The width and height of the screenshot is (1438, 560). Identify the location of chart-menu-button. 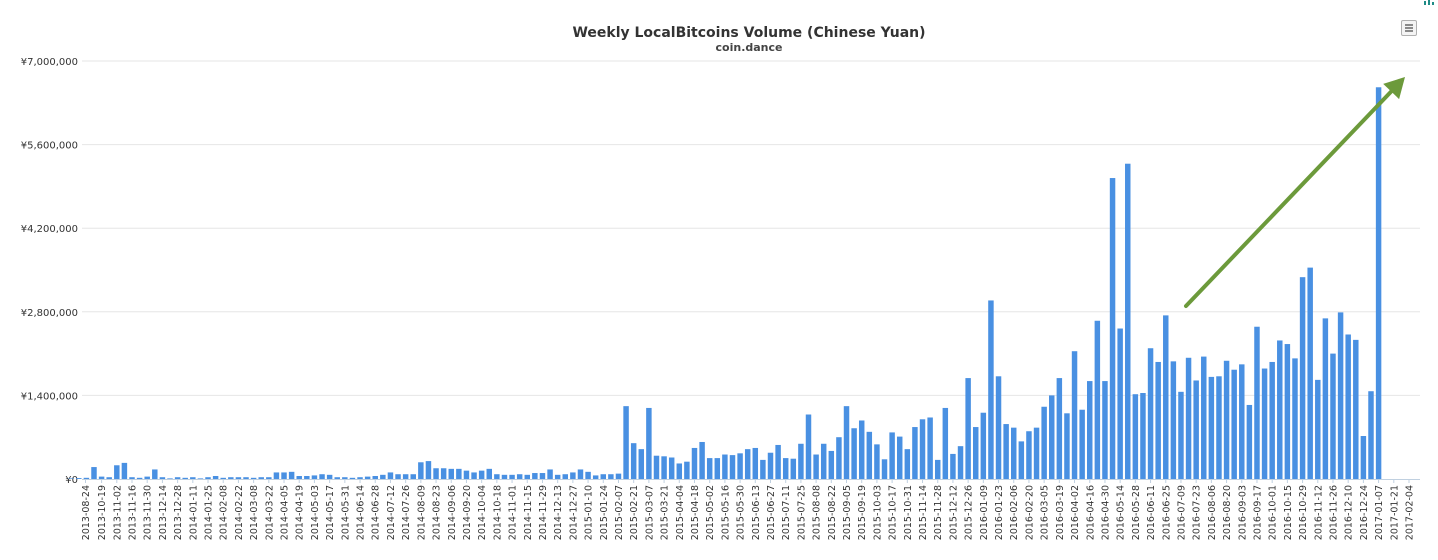
(1409, 28).